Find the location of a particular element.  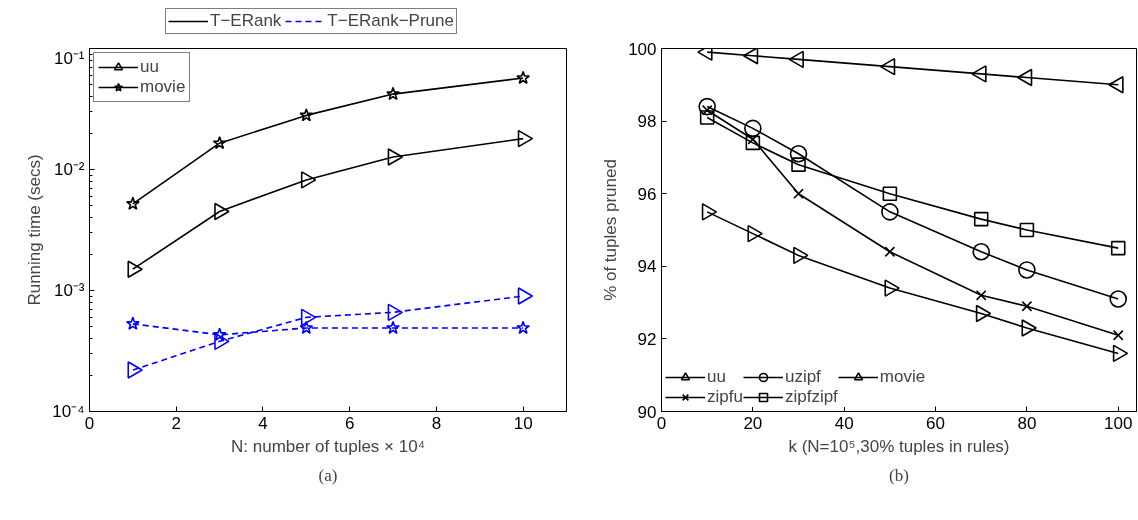

y-tick-label: 94 is located at coordinates (647, 267).